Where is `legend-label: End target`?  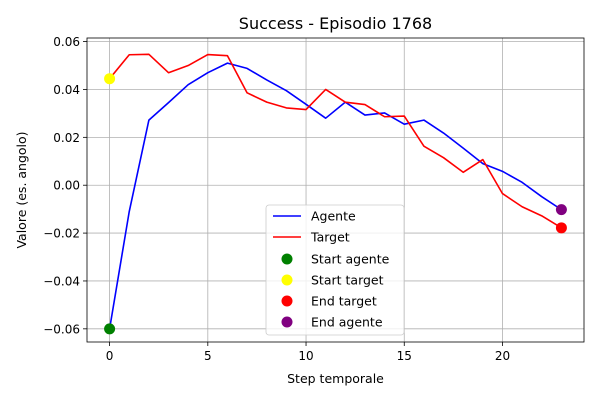 legend-label: End target is located at coordinates (344, 301).